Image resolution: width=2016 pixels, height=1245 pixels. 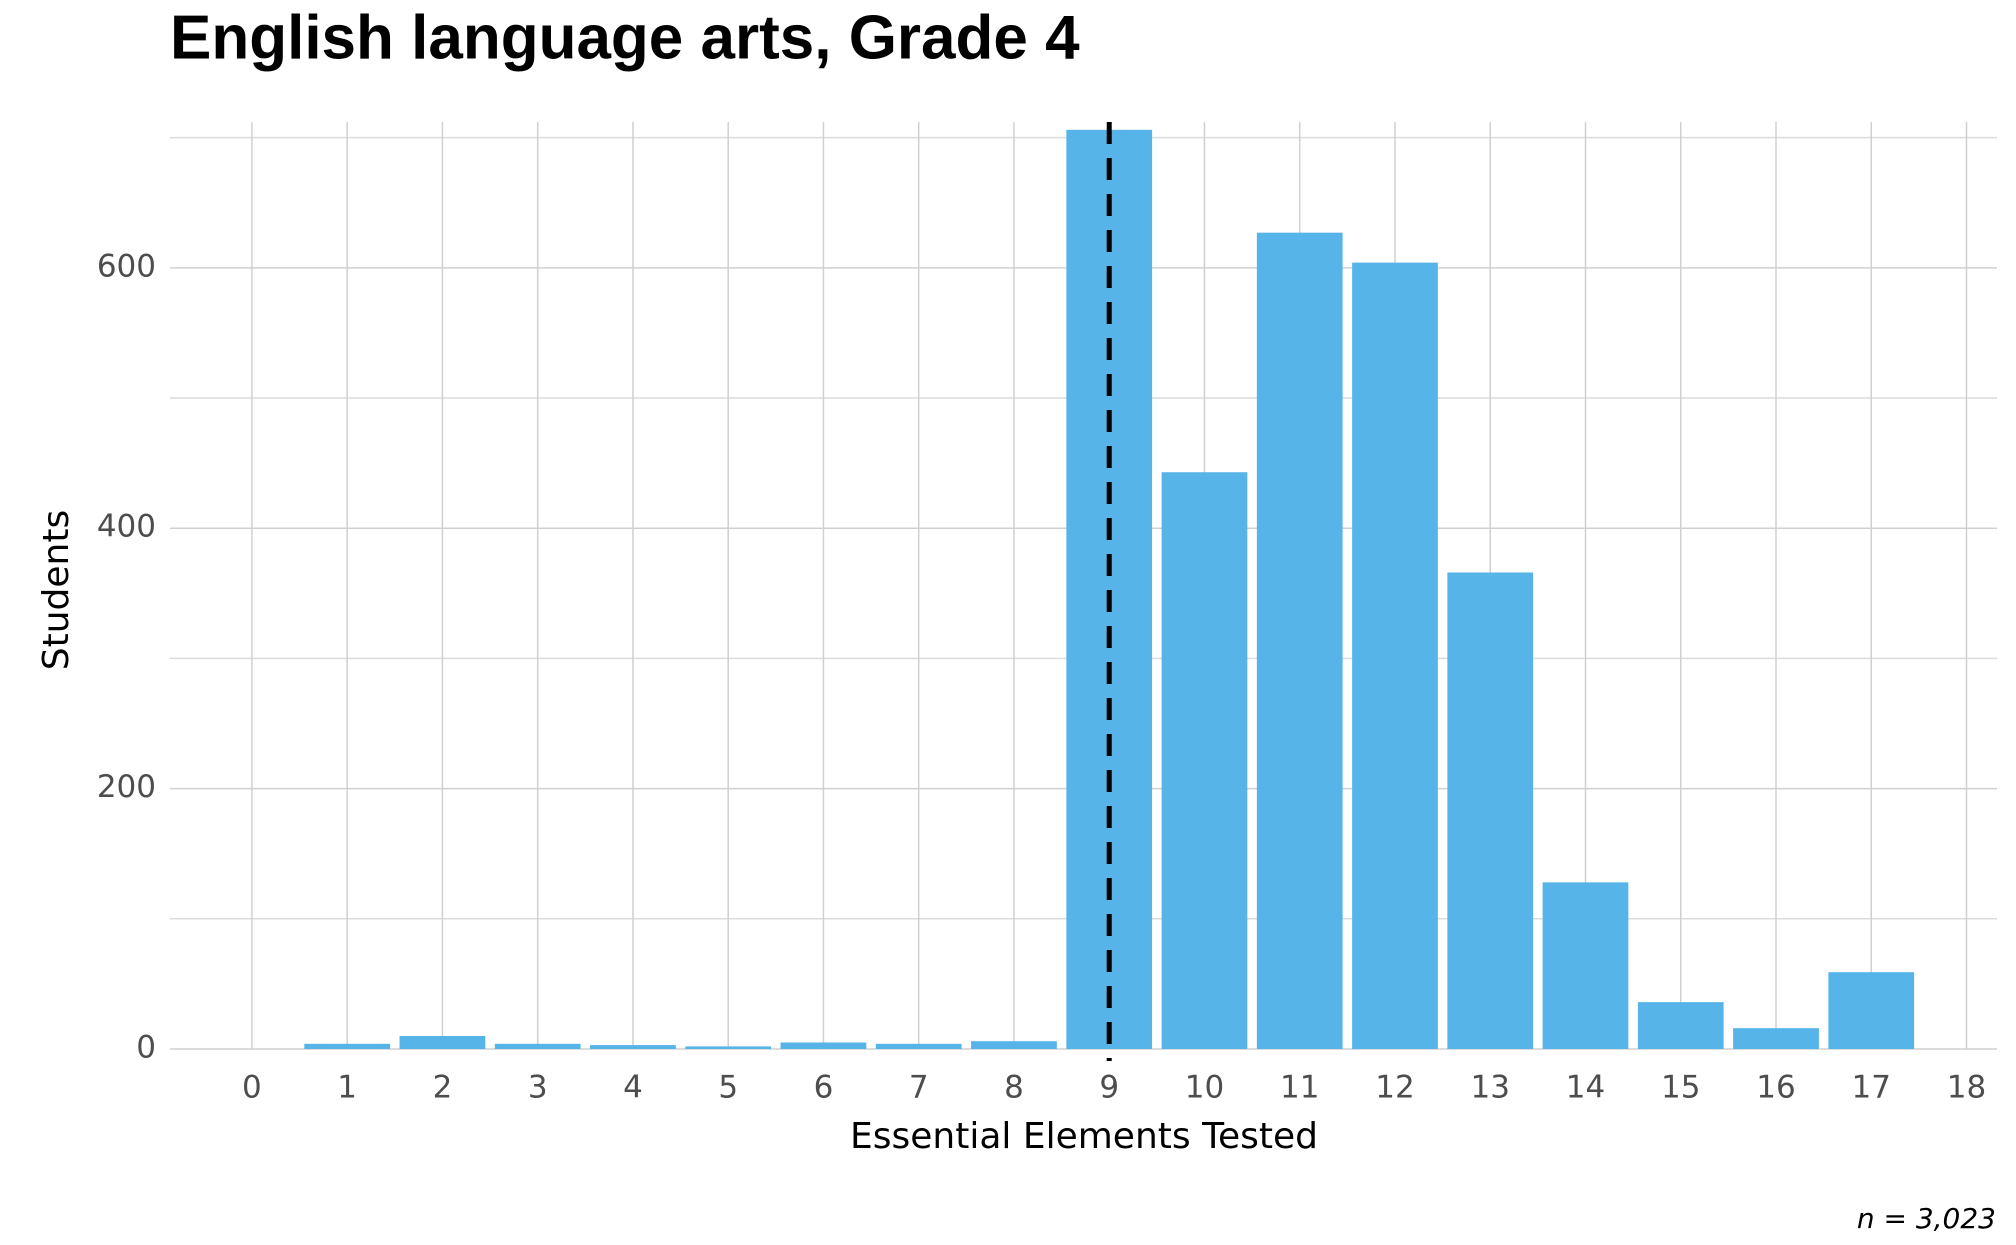 What do you see at coordinates (1014, 1088) in the screenshot?
I see `x-tick-label: 8` at bounding box center [1014, 1088].